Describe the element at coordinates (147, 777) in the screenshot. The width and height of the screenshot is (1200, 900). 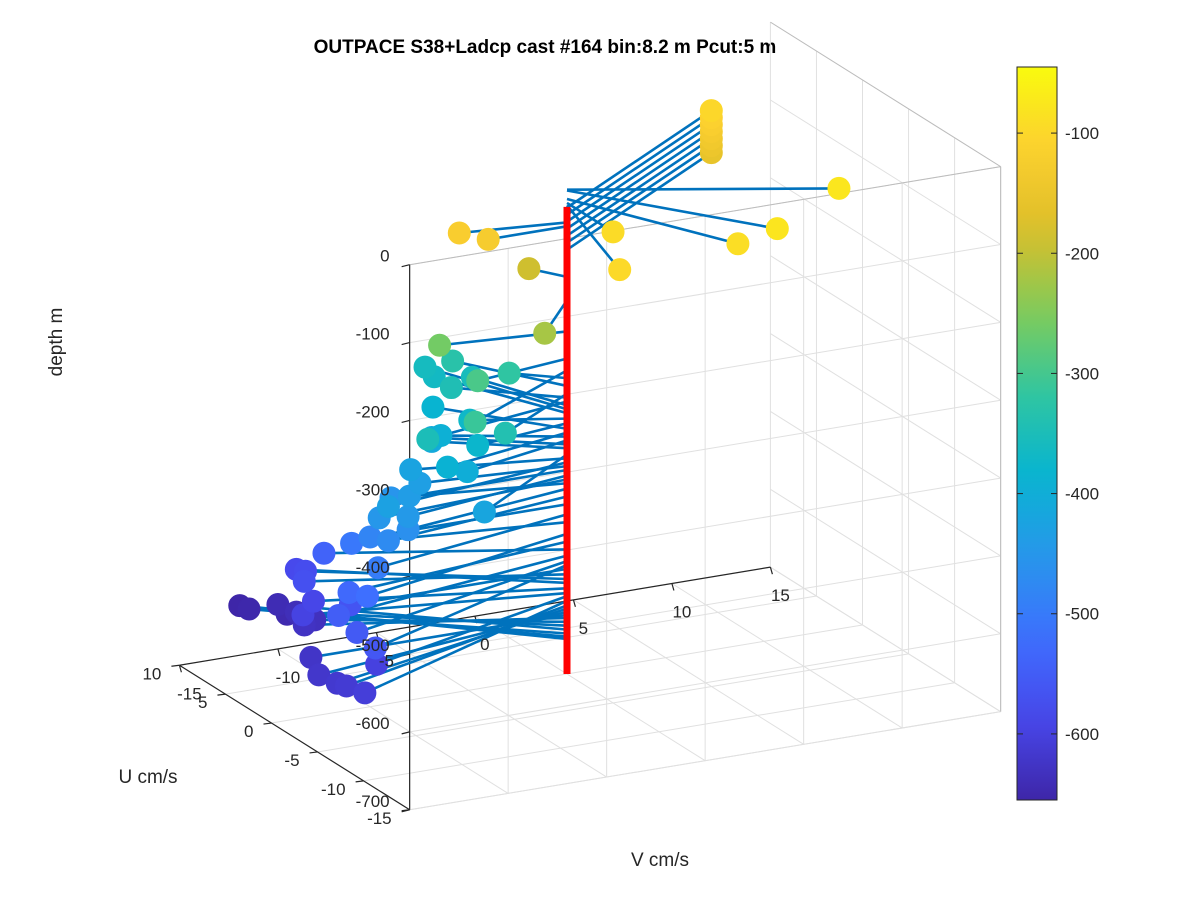
I see `y-axis-label: U cm/s` at that location.